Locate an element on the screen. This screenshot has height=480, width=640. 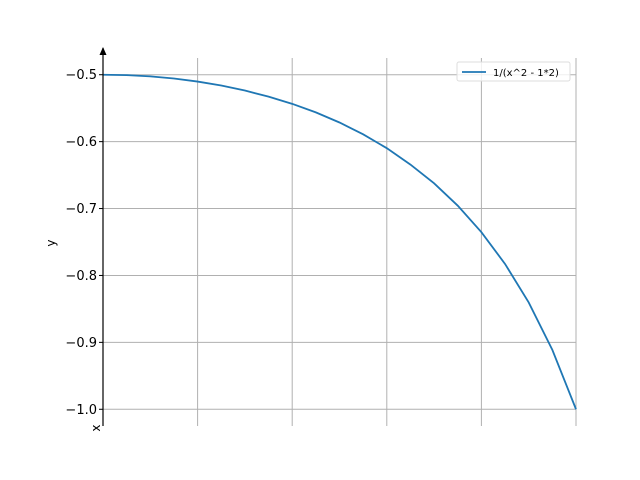
y-tick-label: −0.7 is located at coordinates (81, 209).